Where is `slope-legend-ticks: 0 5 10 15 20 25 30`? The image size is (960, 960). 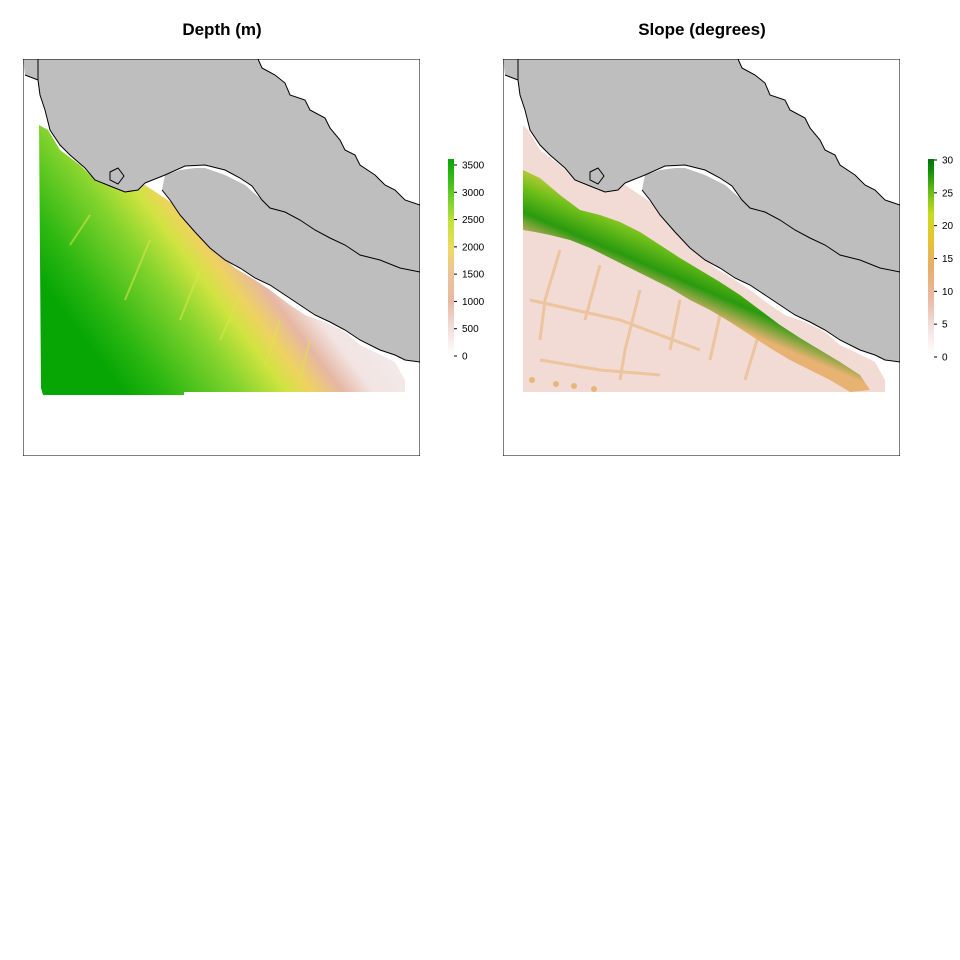 slope-legend-ticks: 0 5 10 15 20 25 30 is located at coordinates (944, 260).